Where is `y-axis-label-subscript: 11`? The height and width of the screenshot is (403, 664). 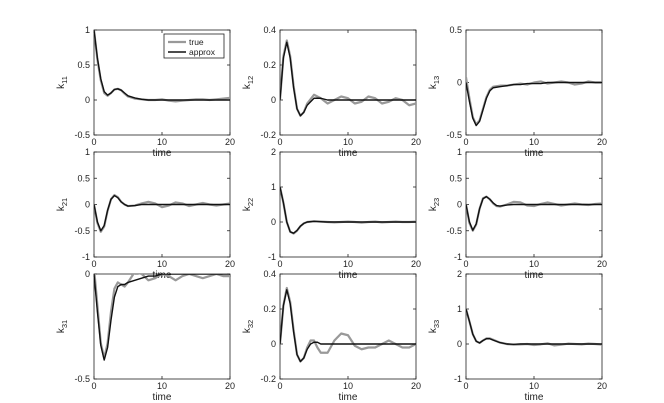 y-axis-label-subscript: 11 is located at coordinates (64, 80).